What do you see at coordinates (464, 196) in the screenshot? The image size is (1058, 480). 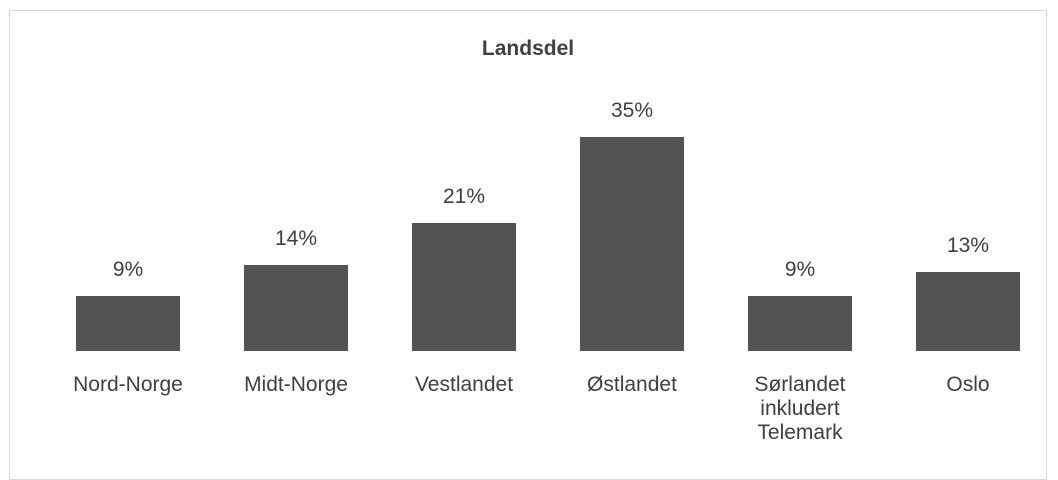 I see `data-label: 21%` at bounding box center [464, 196].